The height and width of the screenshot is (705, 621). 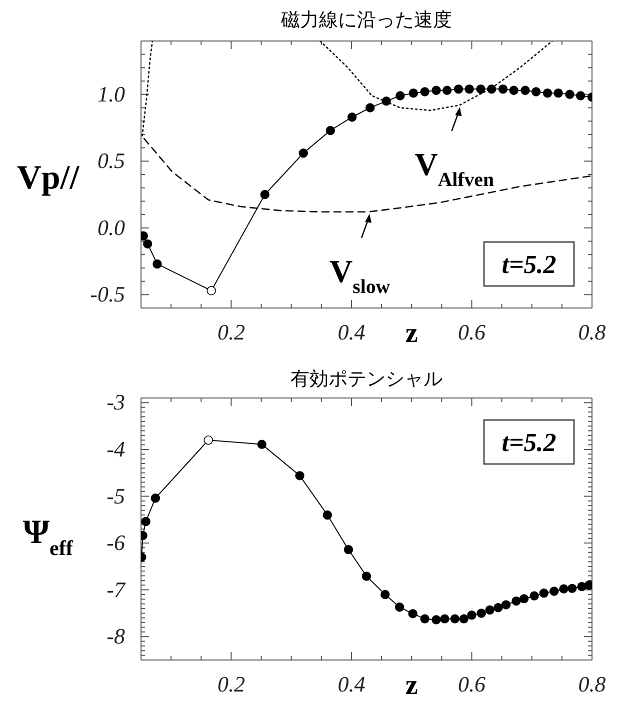 What do you see at coordinates (111, 227) in the screenshot?
I see `y-tick-label: 0.0` at bounding box center [111, 227].